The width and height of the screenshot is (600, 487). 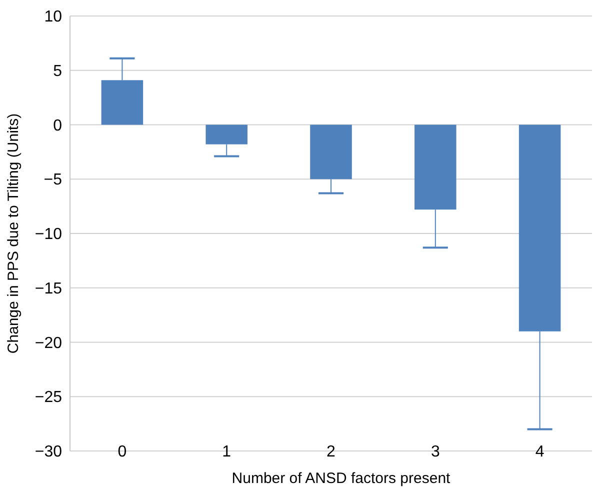 I want to click on y-tick-label: −25, so click(x=48, y=397).